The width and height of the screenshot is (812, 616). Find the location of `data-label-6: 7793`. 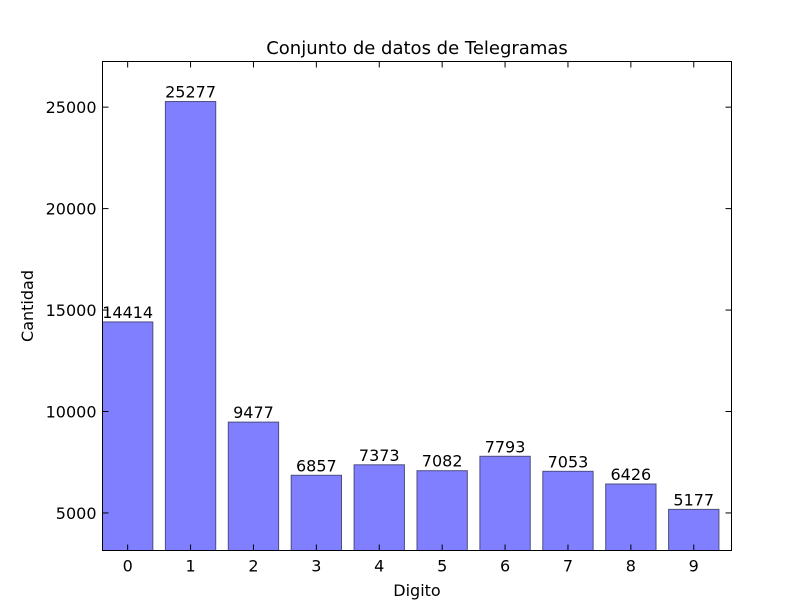

data-label-6: 7793 is located at coordinates (505, 446).